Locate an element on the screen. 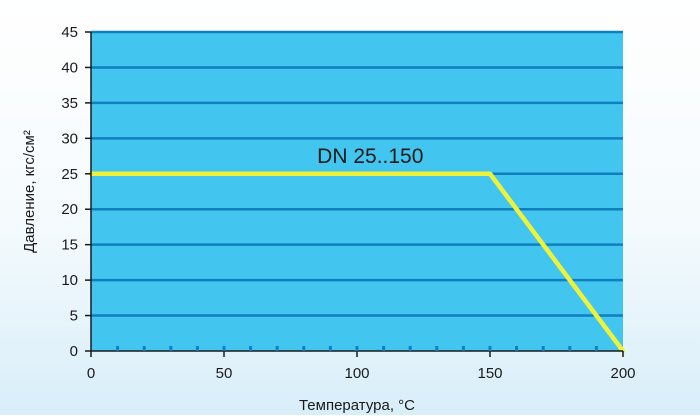  x-axis-title: Температура, °C is located at coordinates (357, 405).